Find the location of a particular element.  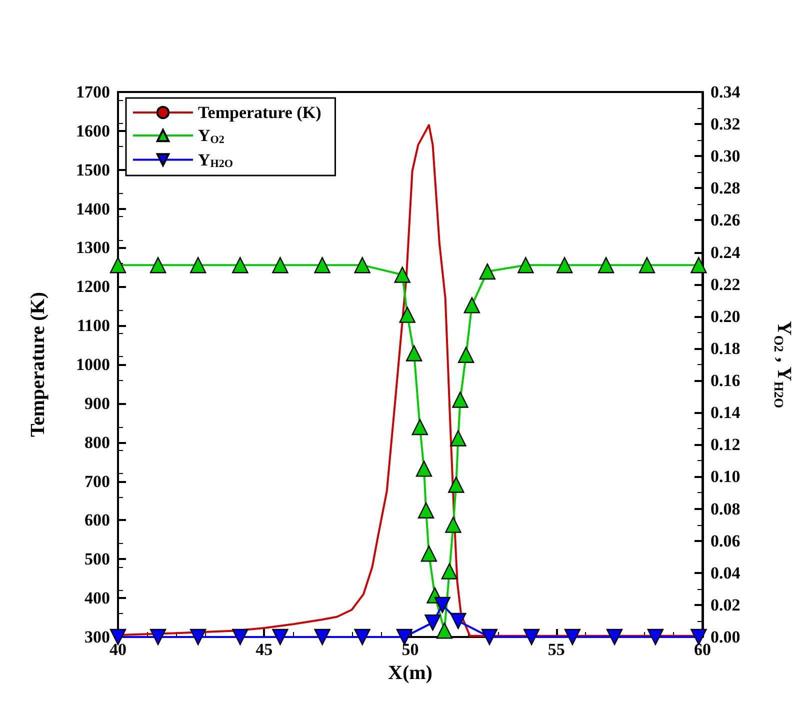

y2-axis-title: YO2 , YH2O is located at coordinates (783, 364).